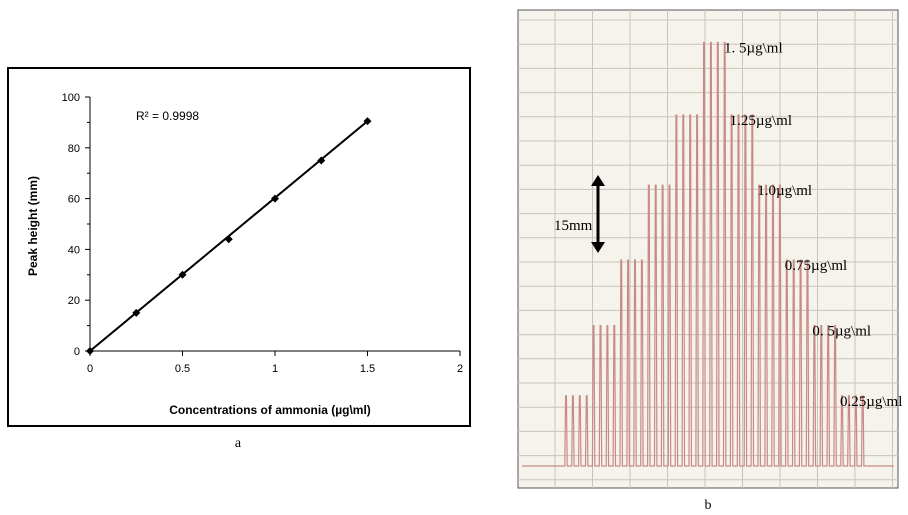  What do you see at coordinates (74, 149) in the screenshot?
I see `y-tick-label: 80` at bounding box center [74, 149].